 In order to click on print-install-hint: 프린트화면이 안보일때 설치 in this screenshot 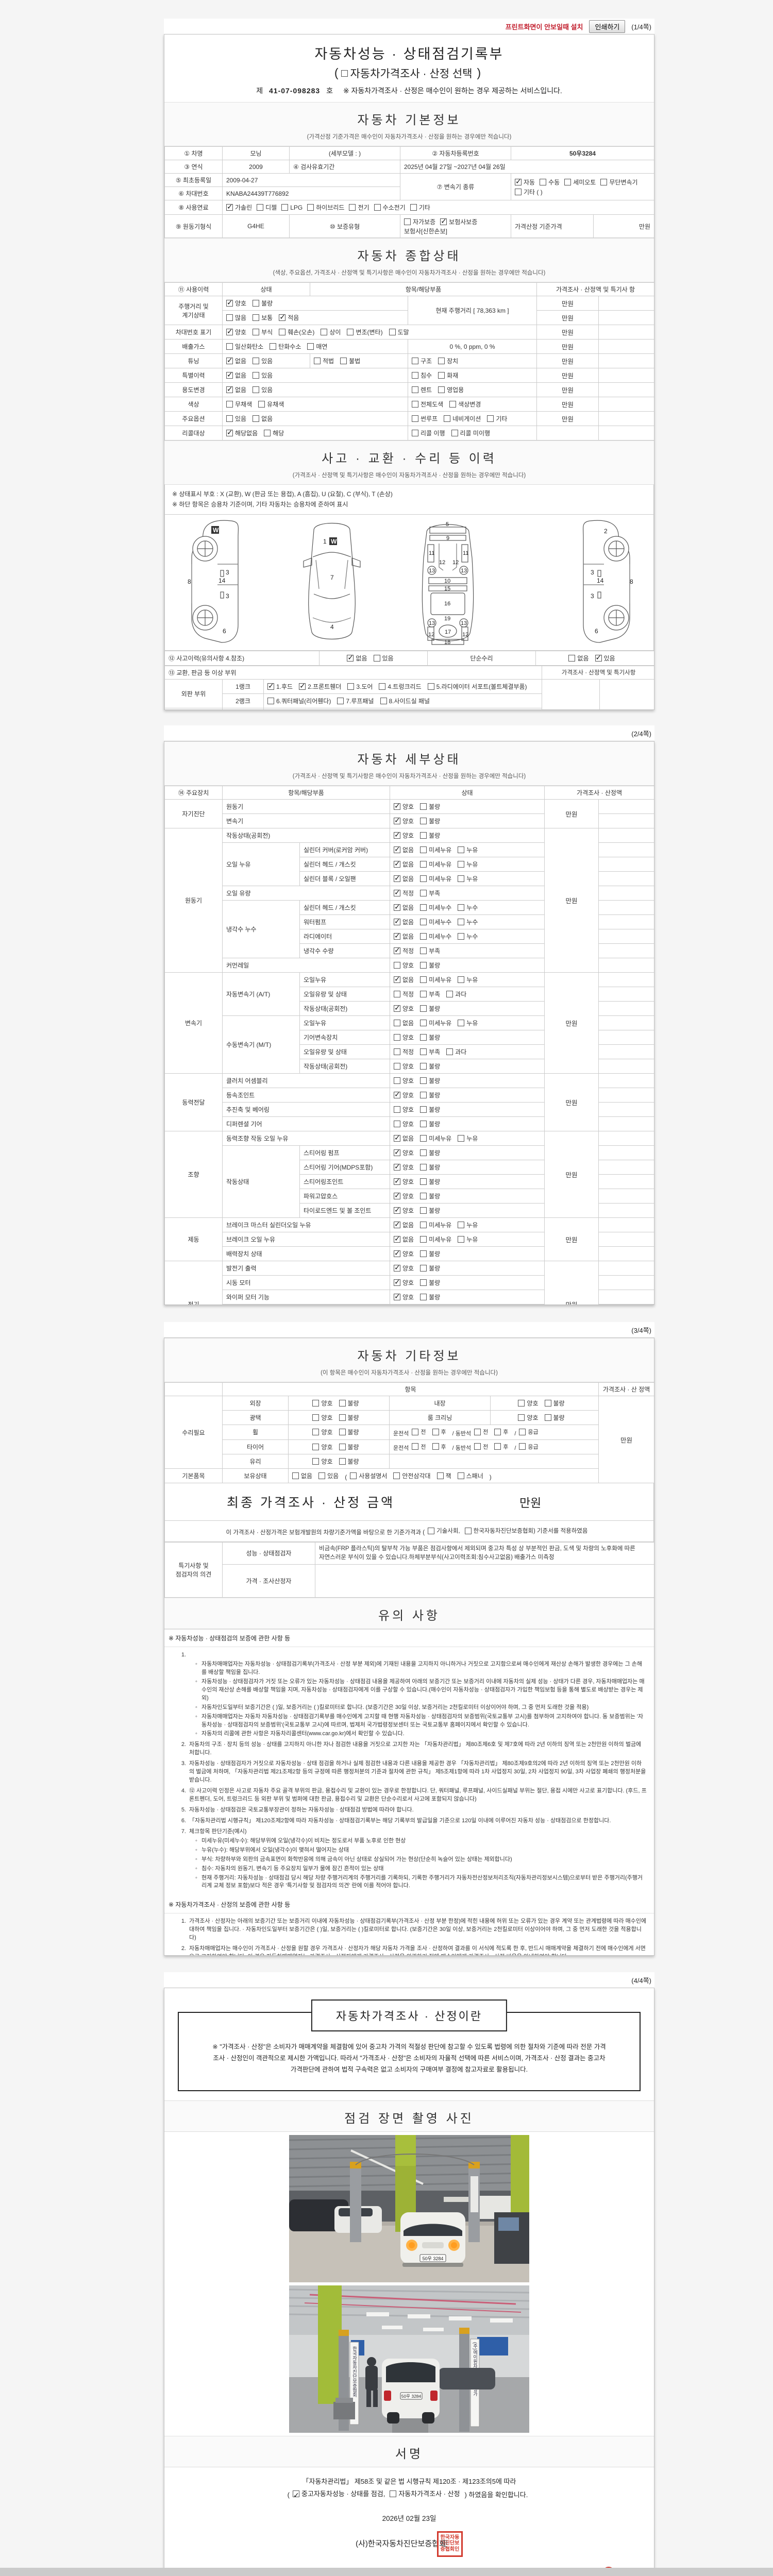, I will do `click(544, 27)`.